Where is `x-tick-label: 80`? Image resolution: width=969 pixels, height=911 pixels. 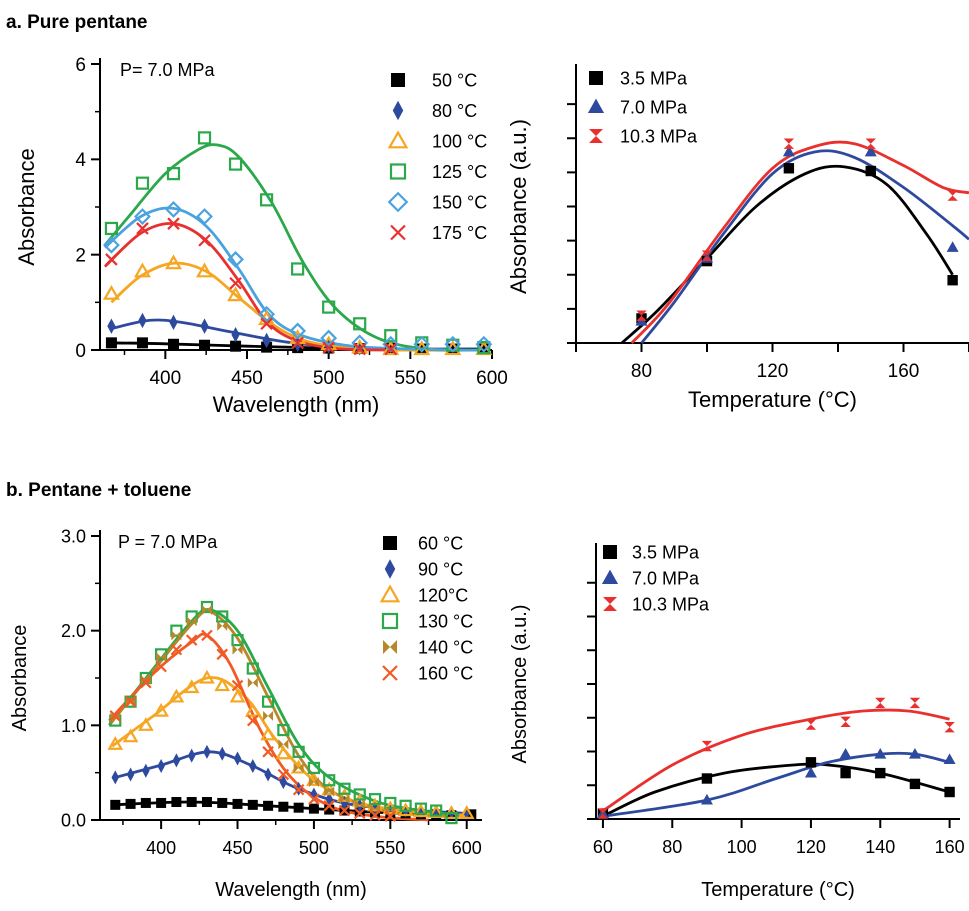
x-tick-label: 80 is located at coordinates (641, 371).